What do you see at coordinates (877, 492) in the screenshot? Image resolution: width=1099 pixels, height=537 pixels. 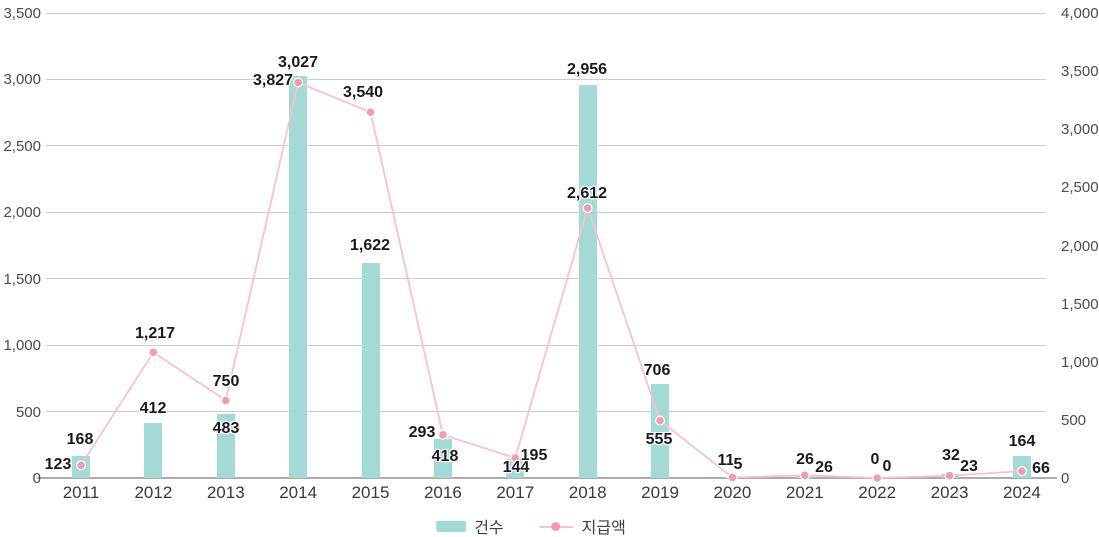 I see `x-axis-label-2022: 2022` at bounding box center [877, 492].